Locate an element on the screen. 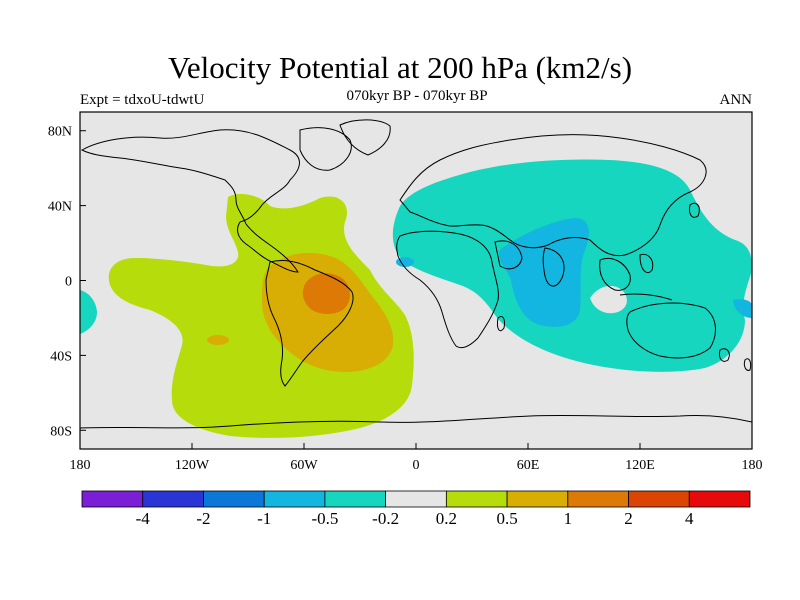 This screenshot has height=600, width=800. lon-tick-label: 0 is located at coordinates (416, 465).